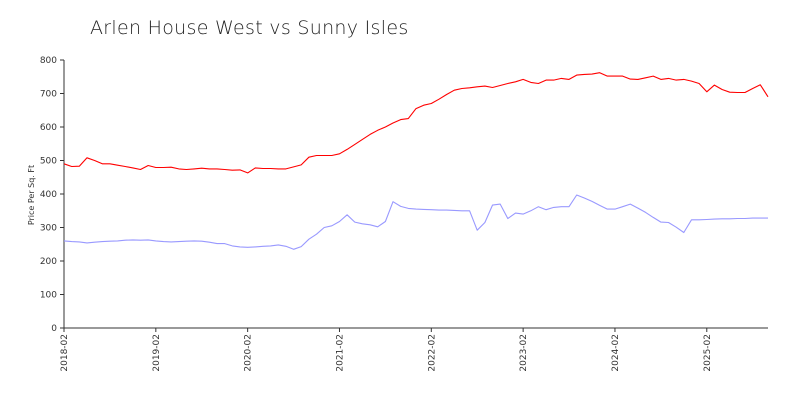 The image size is (800, 400). I want to click on x-tick-label: 2019-02, so click(157, 353).